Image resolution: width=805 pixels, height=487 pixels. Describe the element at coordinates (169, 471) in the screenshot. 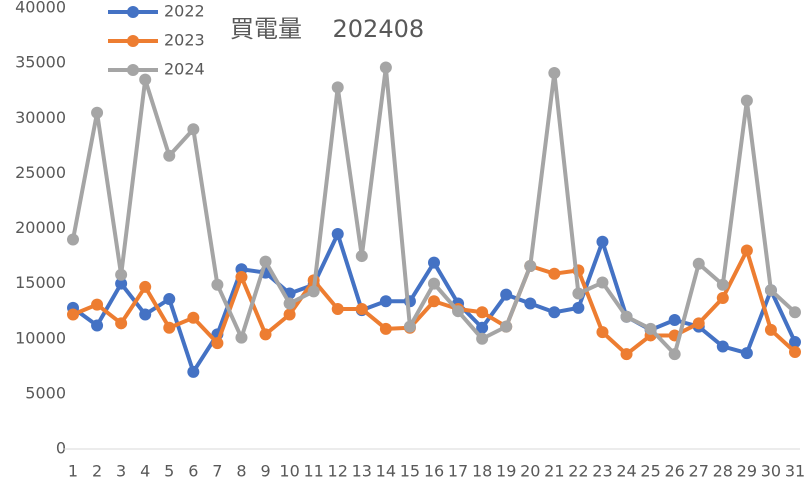

I see `x-tick-label: 5` at that location.